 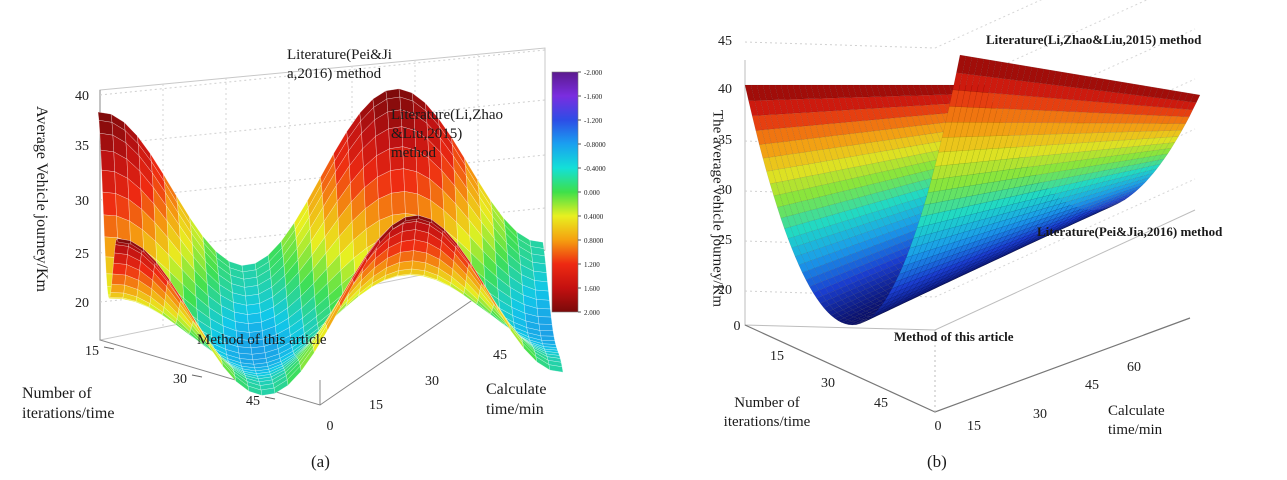 What do you see at coordinates (737, 326) in the screenshot?
I see `x-tick-label-b: 0` at bounding box center [737, 326].